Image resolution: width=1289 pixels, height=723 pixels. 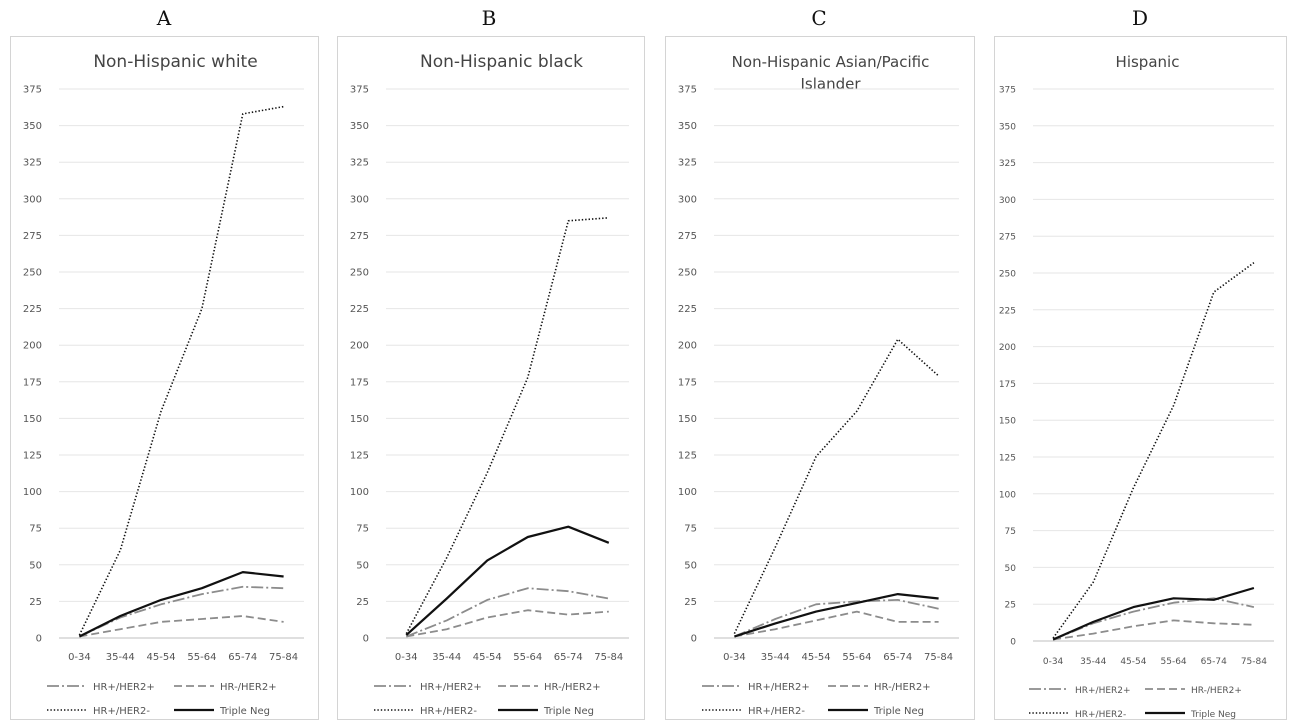 What do you see at coordinates (175, 62) in the screenshot?
I see `chart-title: Non-Hispanic white` at bounding box center [175, 62].